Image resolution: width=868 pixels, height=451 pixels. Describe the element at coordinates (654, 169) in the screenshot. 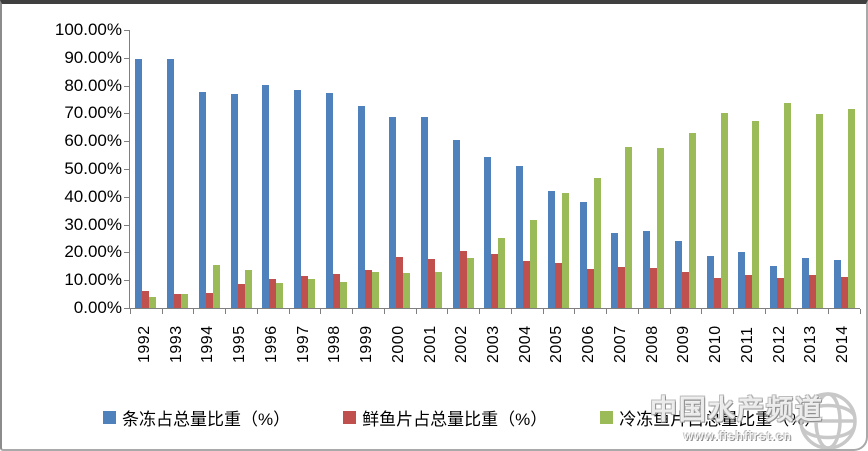

I see `bar-group-2008` at that location.